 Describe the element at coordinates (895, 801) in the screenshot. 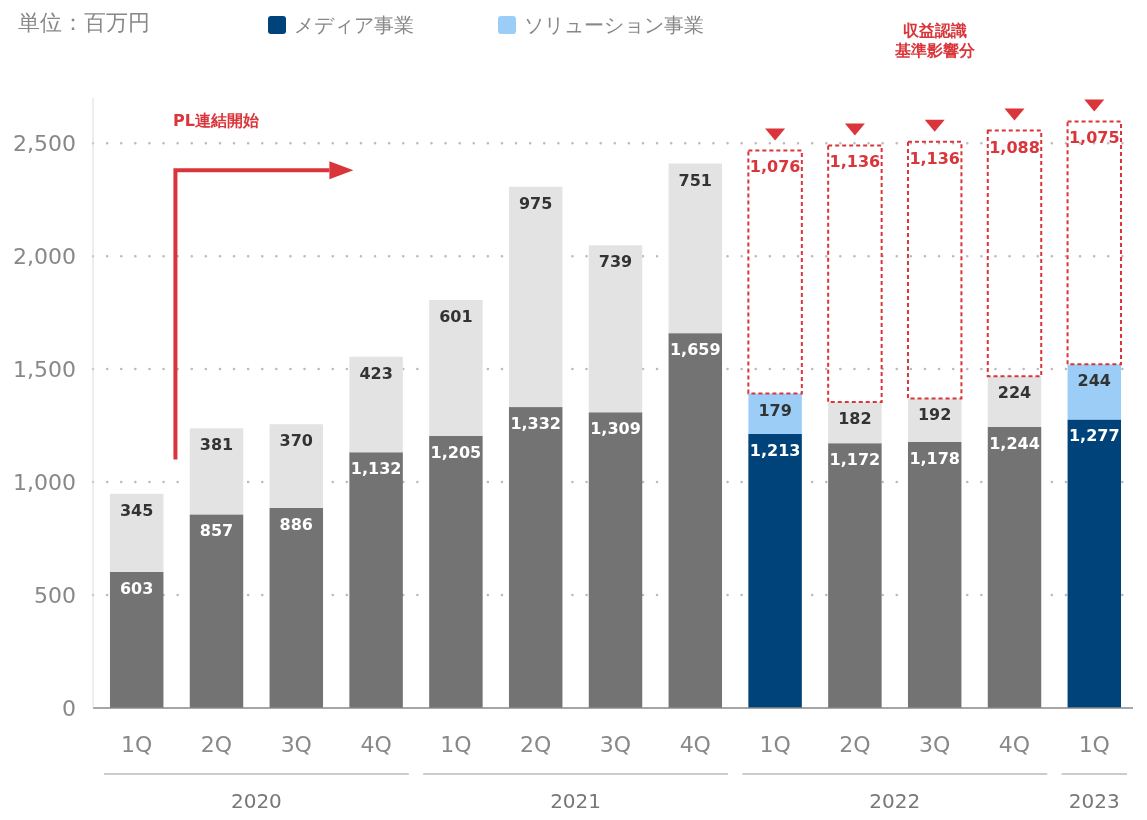

I see `text: 2022` at that location.